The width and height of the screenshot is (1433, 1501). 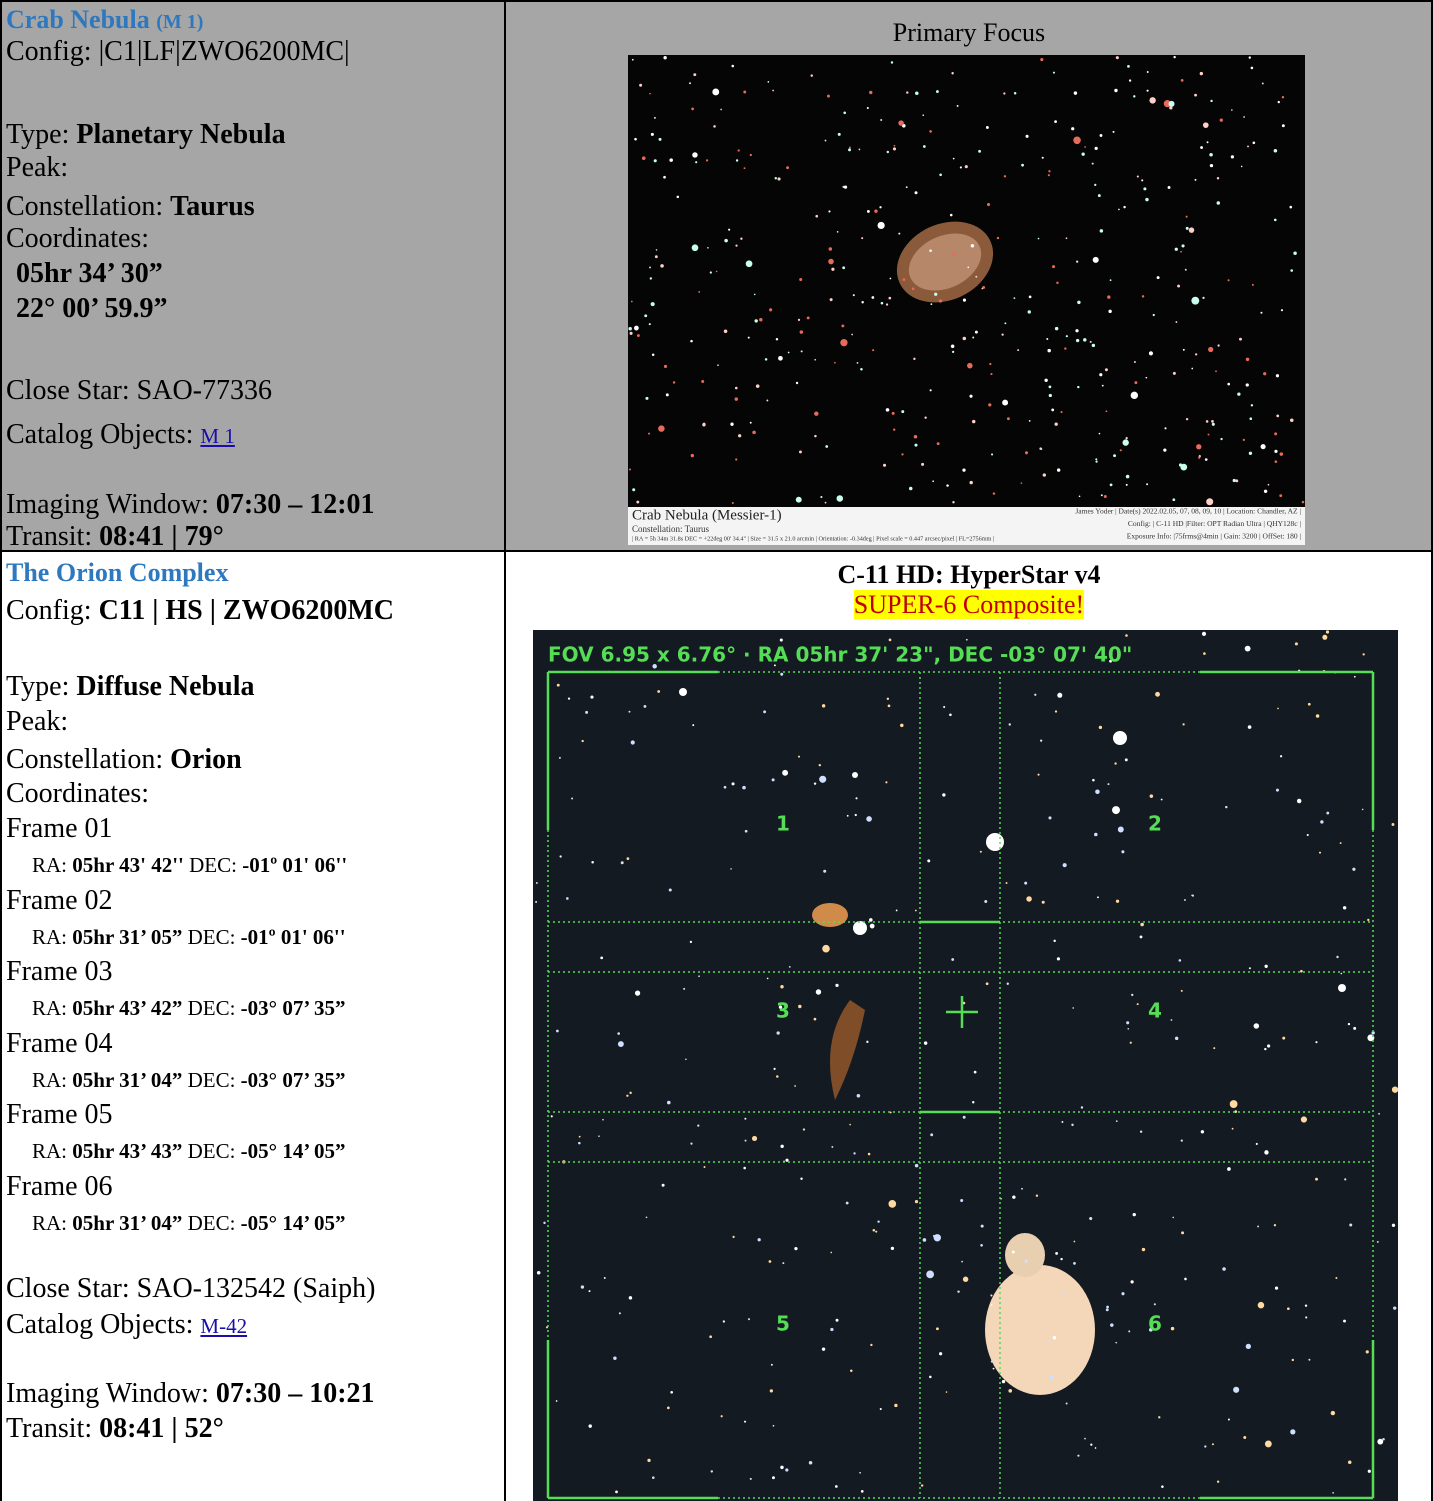 What do you see at coordinates (149, 135) in the screenshot?
I see `text-line: Type: Planetary Nebula` at bounding box center [149, 135].